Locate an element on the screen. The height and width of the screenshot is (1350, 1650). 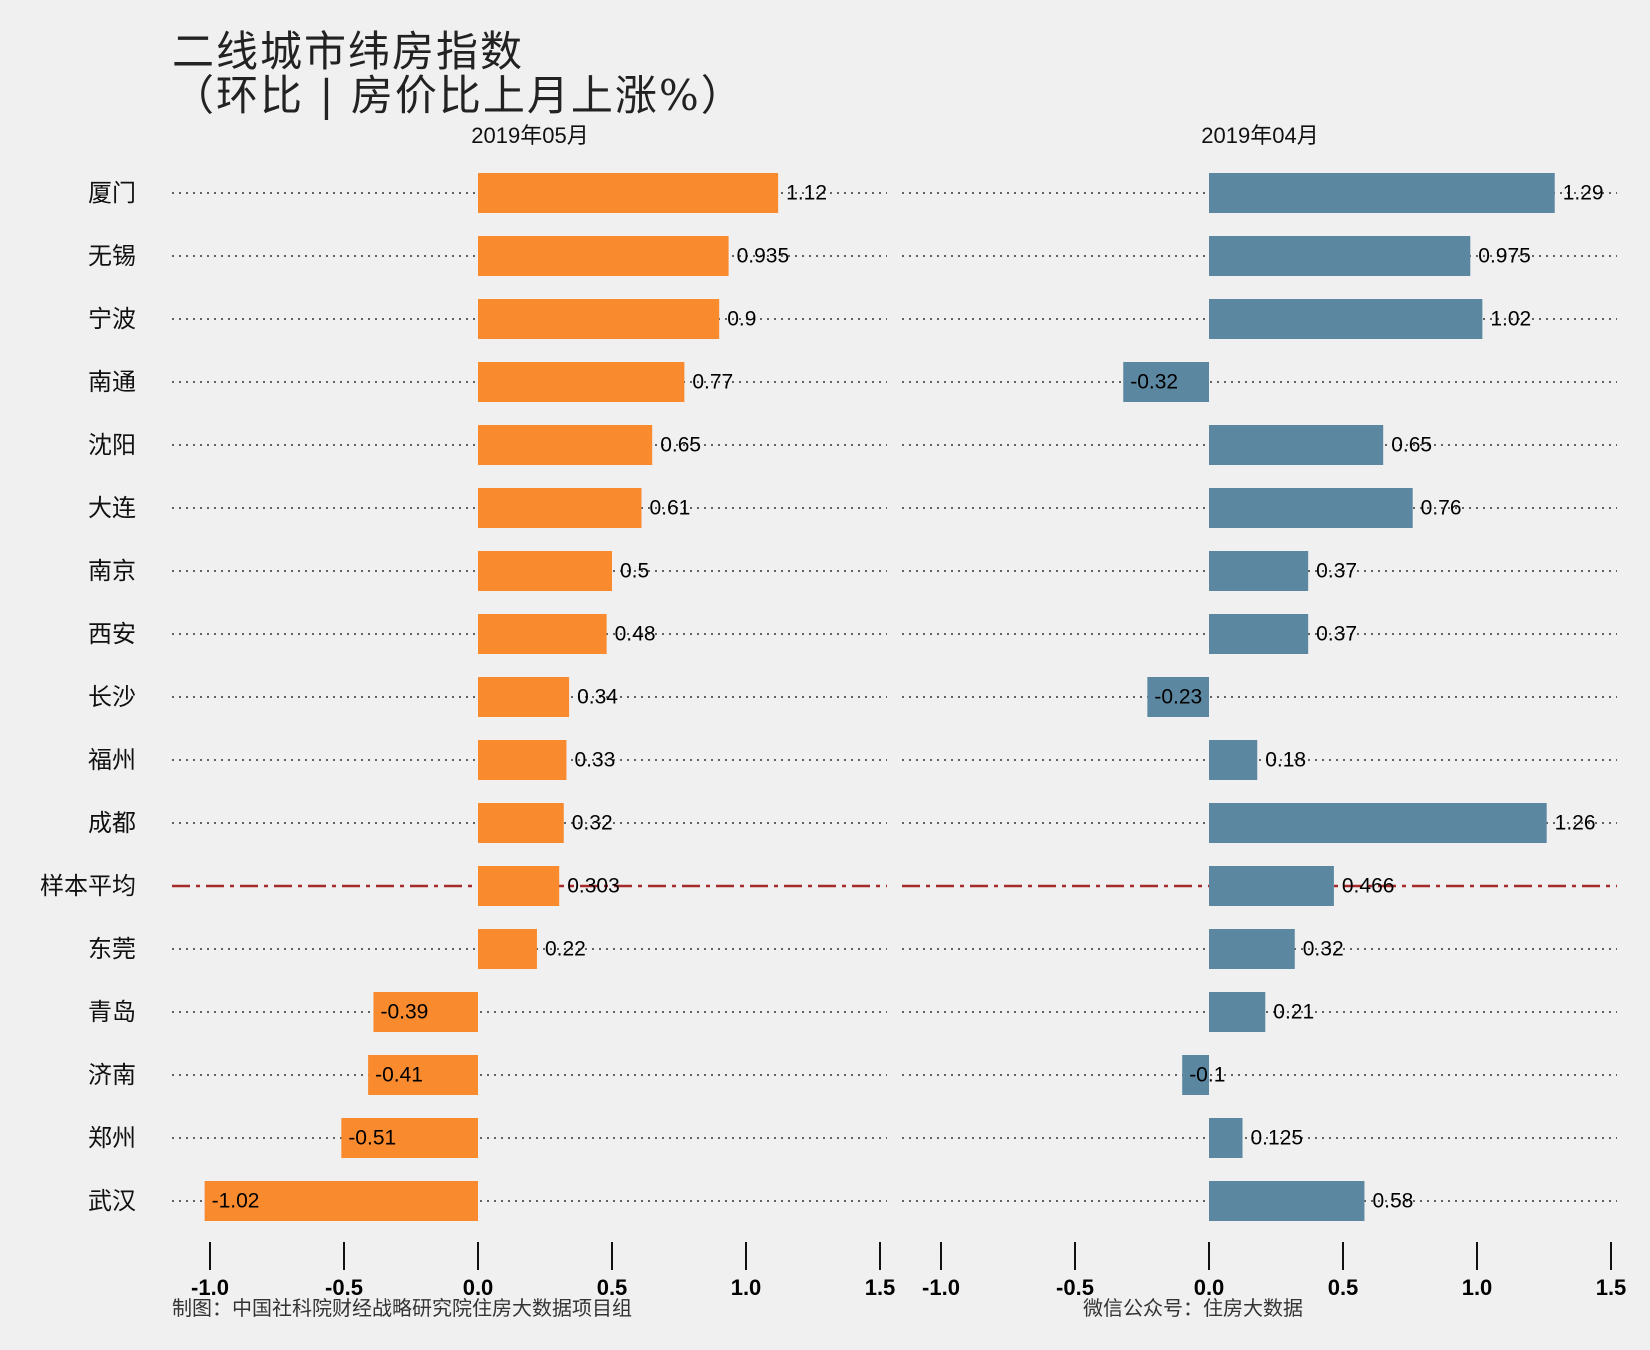
data-label: 0.303 is located at coordinates (593, 886).